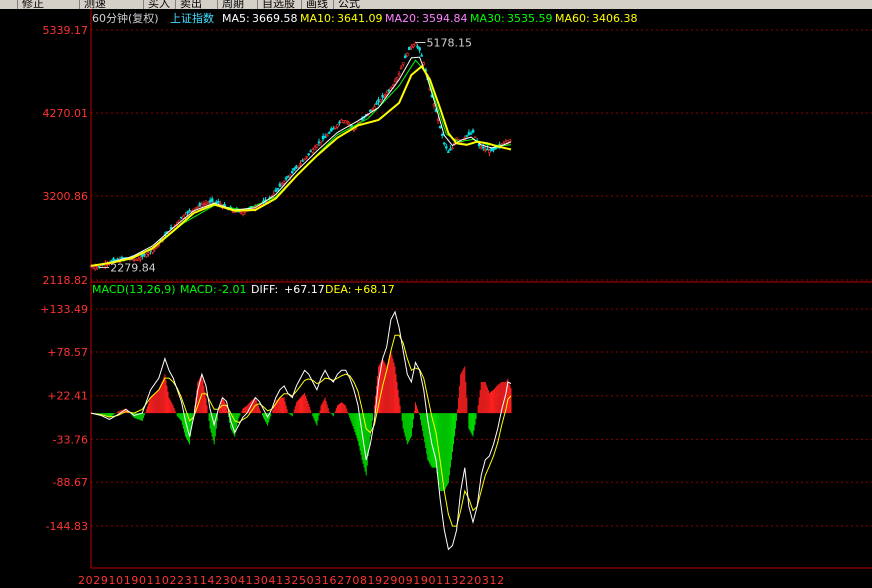 The image size is (872, 588). I want to click on ma20-label: MA20:, so click(402, 18).